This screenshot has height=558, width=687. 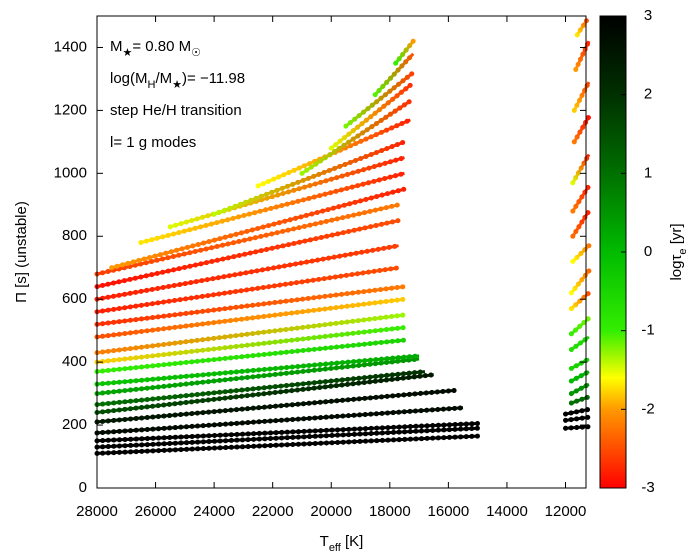 I want to click on colorbar-tick-label: 1, so click(x=648, y=172).